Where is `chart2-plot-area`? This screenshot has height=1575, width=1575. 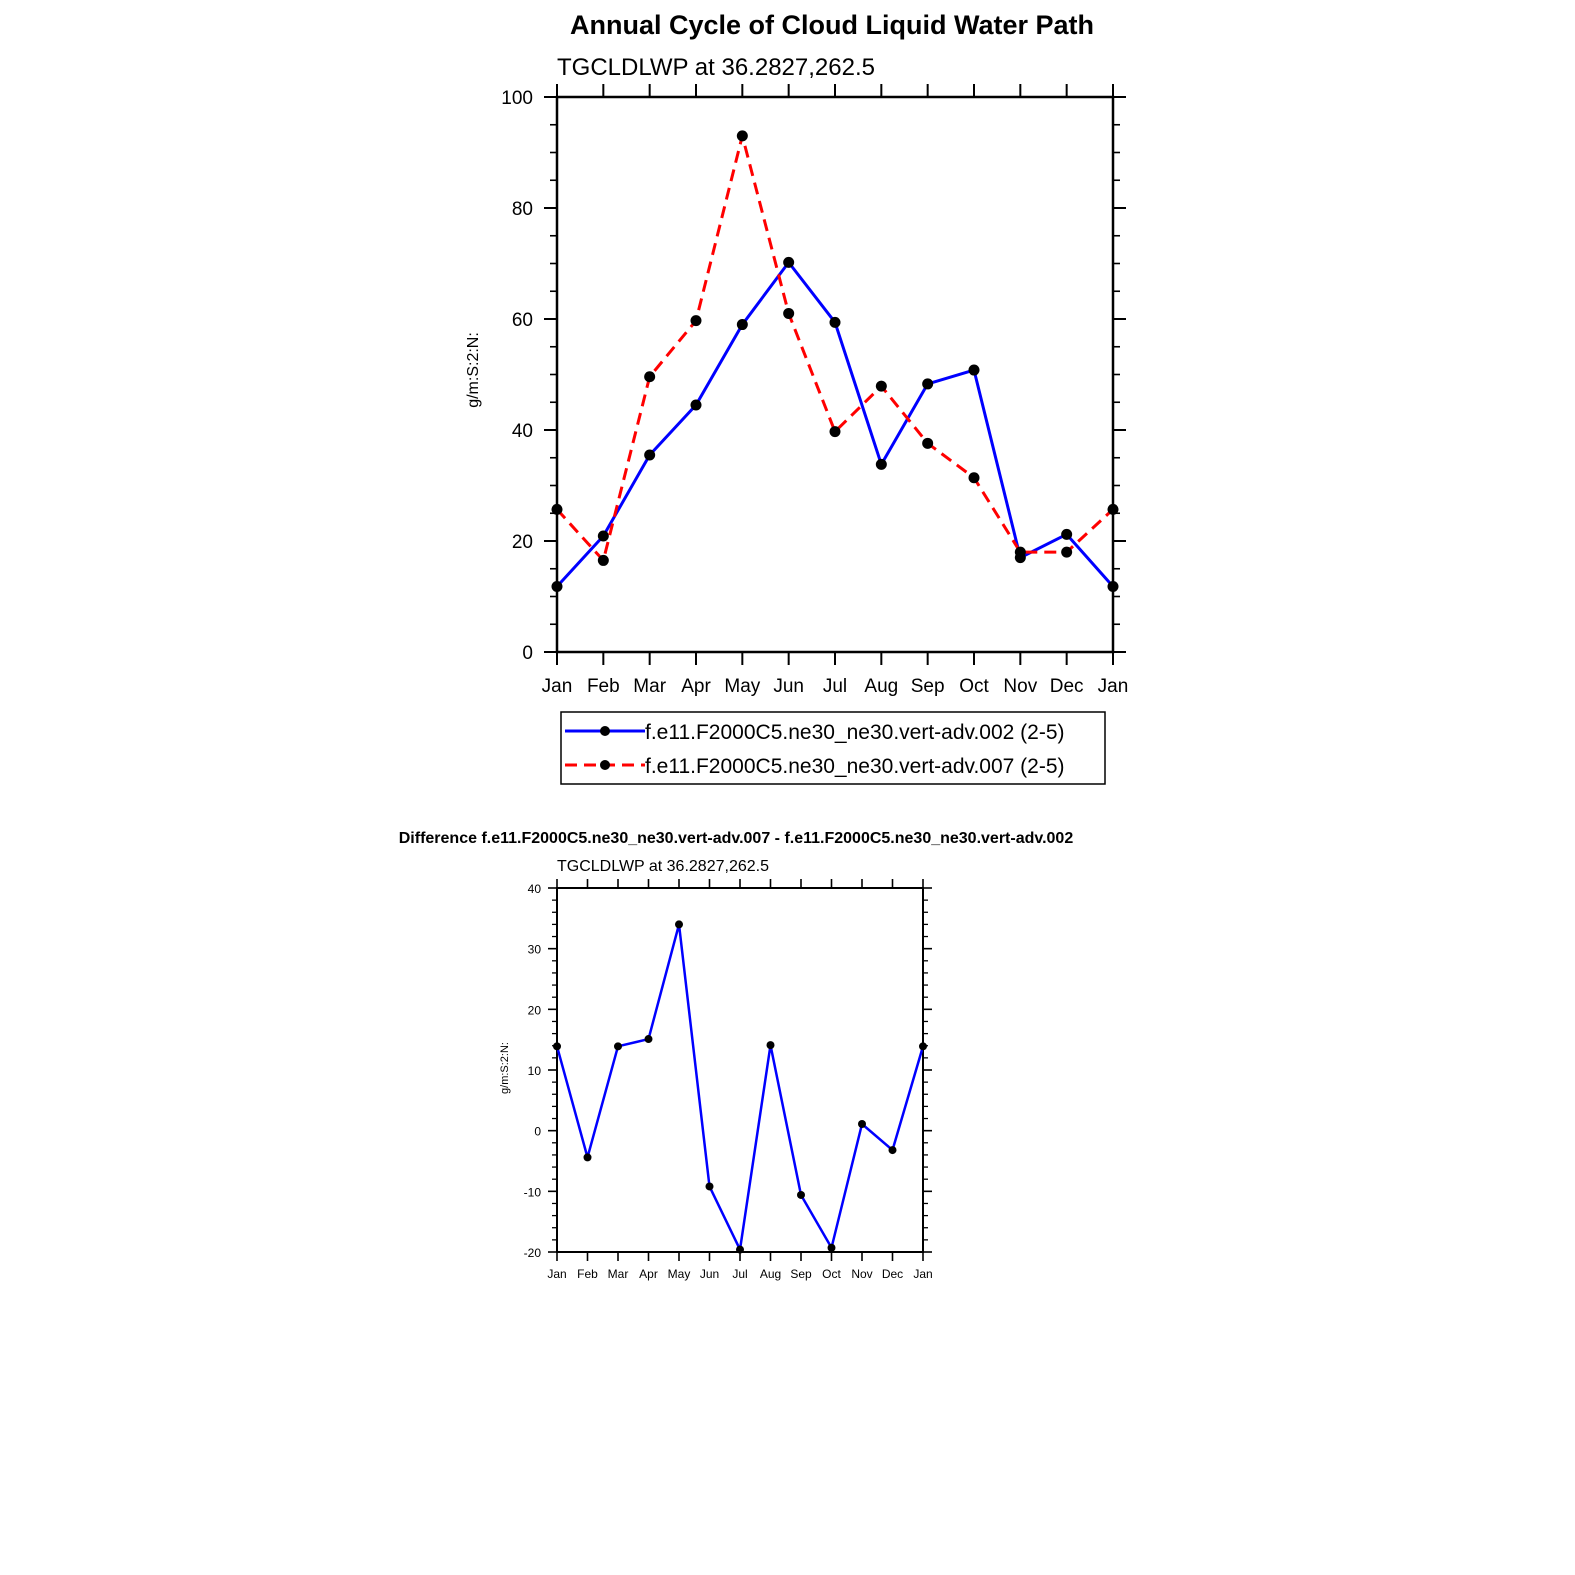 chart2-plot-area is located at coordinates (740, 1087).